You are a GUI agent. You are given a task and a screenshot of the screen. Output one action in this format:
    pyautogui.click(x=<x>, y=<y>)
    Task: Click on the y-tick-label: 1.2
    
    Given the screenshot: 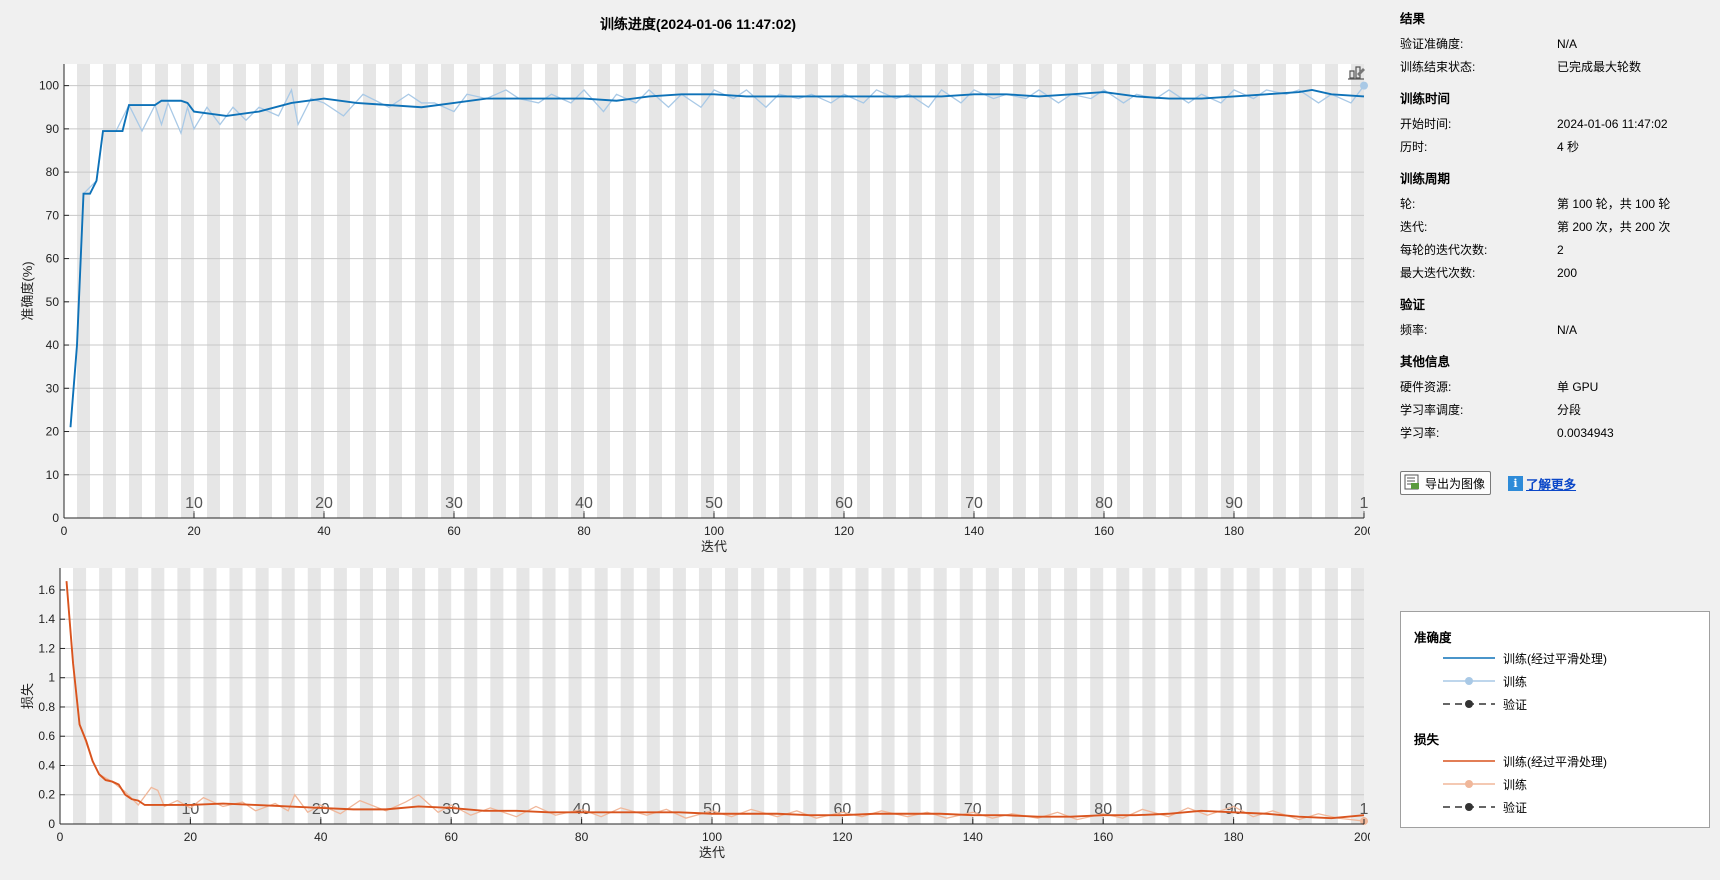 What is the action you would take?
    pyautogui.click(x=46, y=648)
    